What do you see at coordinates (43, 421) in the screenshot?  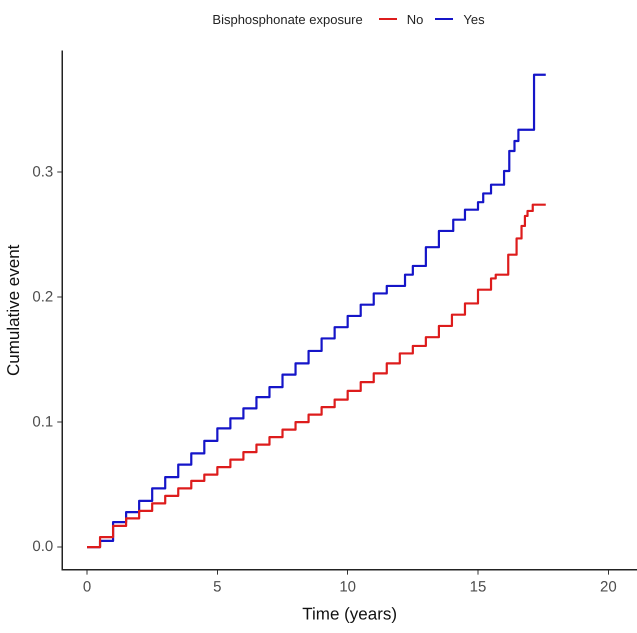 I see `y-tick-label: 0.1` at bounding box center [43, 421].